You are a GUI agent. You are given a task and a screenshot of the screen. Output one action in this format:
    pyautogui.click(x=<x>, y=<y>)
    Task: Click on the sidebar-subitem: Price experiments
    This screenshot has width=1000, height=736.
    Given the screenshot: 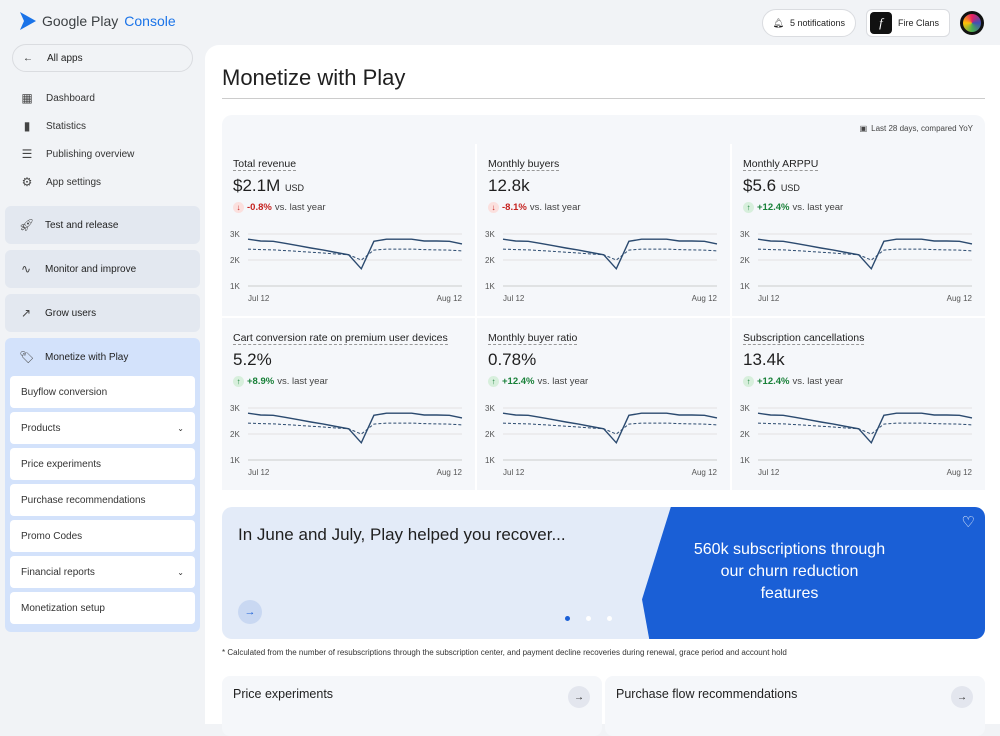 What is the action you would take?
    pyautogui.click(x=102, y=464)
    